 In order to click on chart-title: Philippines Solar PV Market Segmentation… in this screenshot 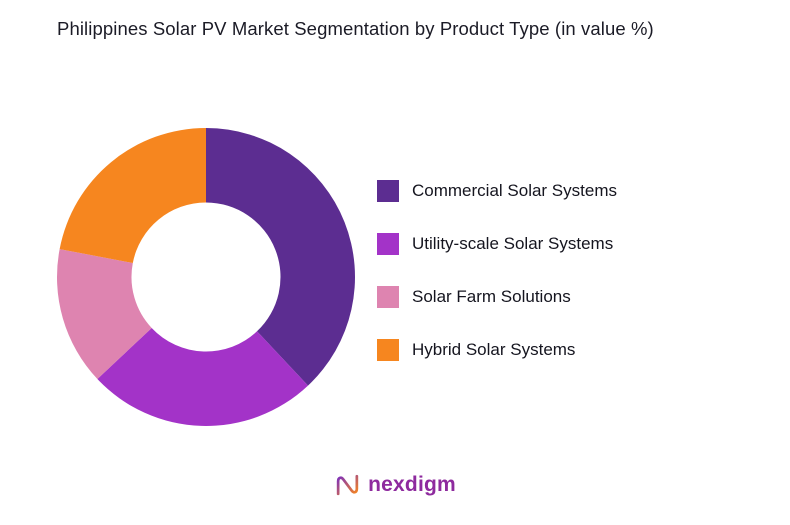, I will do `click(355, 28)`.